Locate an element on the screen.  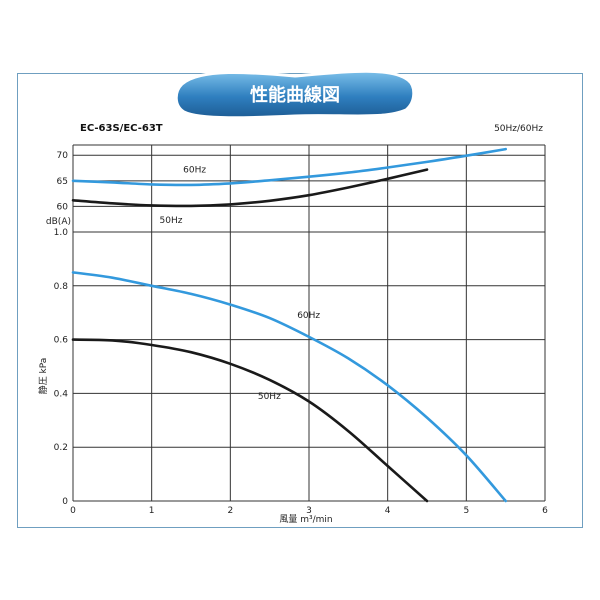
x-axis-label: 風量 m³/min is located at coordinates (305, 519).